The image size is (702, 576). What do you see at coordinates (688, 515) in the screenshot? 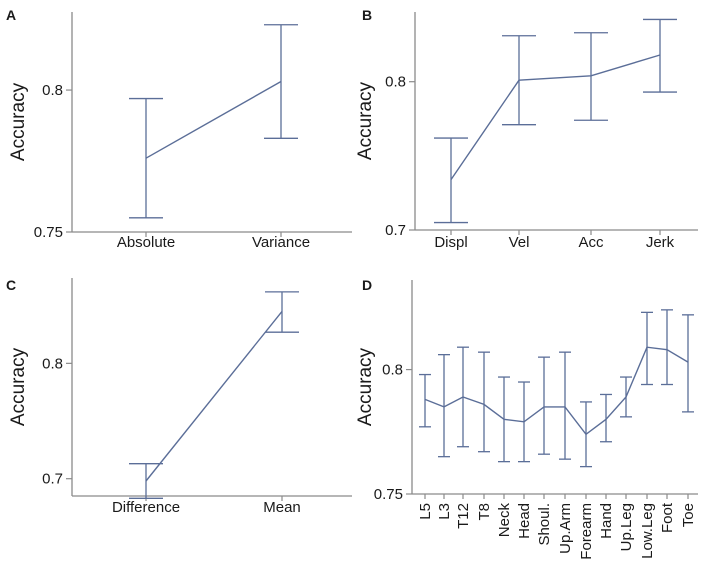
I see `panel-d-x-tick-label: Toe` at bounding box center [688, 515].